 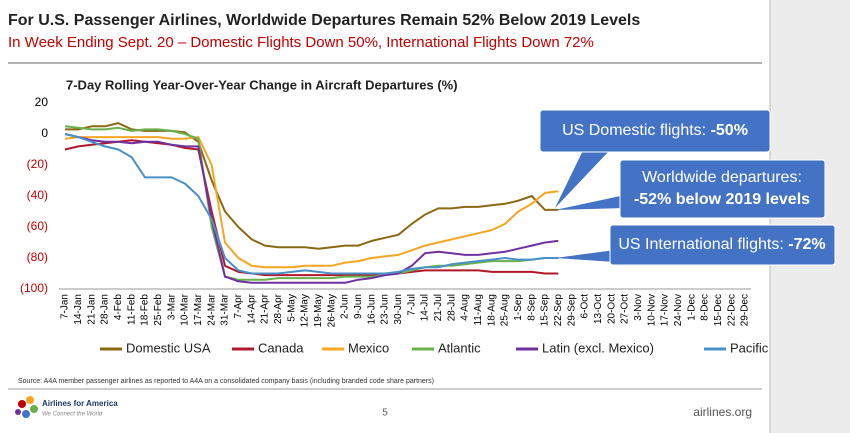 I want to click on x-tick-label: 25-Feb, so click(x=158, y=310).